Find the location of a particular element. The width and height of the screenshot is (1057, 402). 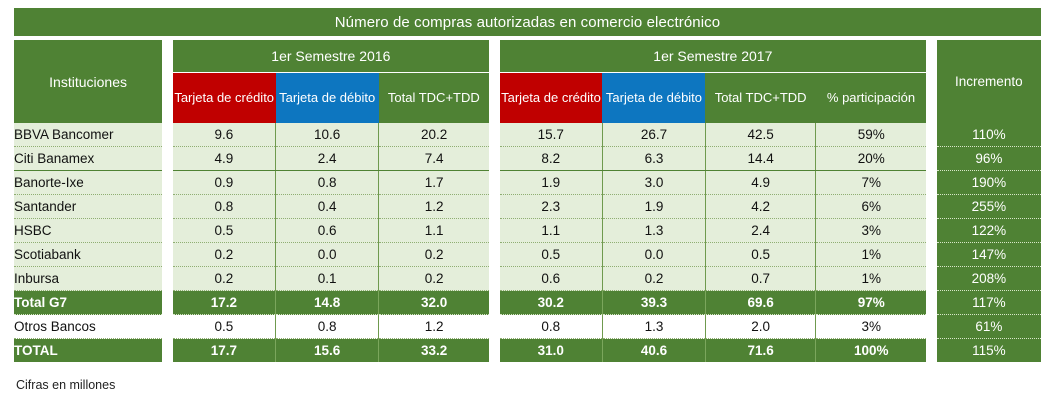

cell-institution: Otros Bancos is located at coordinates (88, 326).